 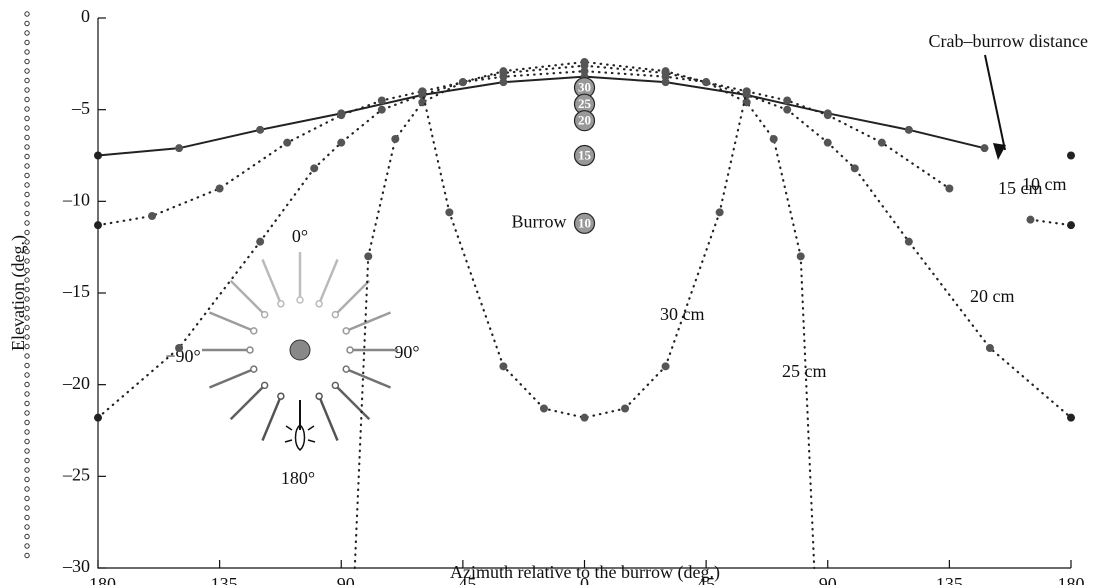 What do you see at coordinates (300, 437) in the screenshot?
I see `inset-crab` at bounding box center [300, 437].